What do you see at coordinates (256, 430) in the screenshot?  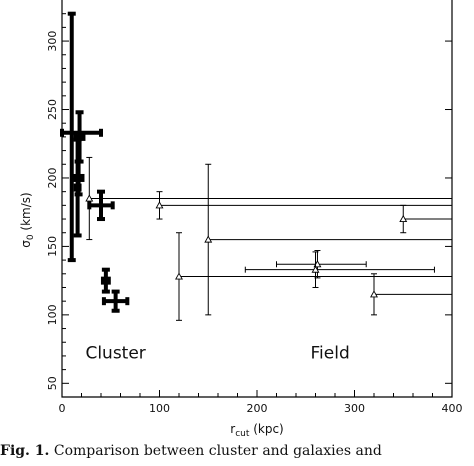 I see `x-axis-title: rcut (kpc)` at bounding box center [256, 430].